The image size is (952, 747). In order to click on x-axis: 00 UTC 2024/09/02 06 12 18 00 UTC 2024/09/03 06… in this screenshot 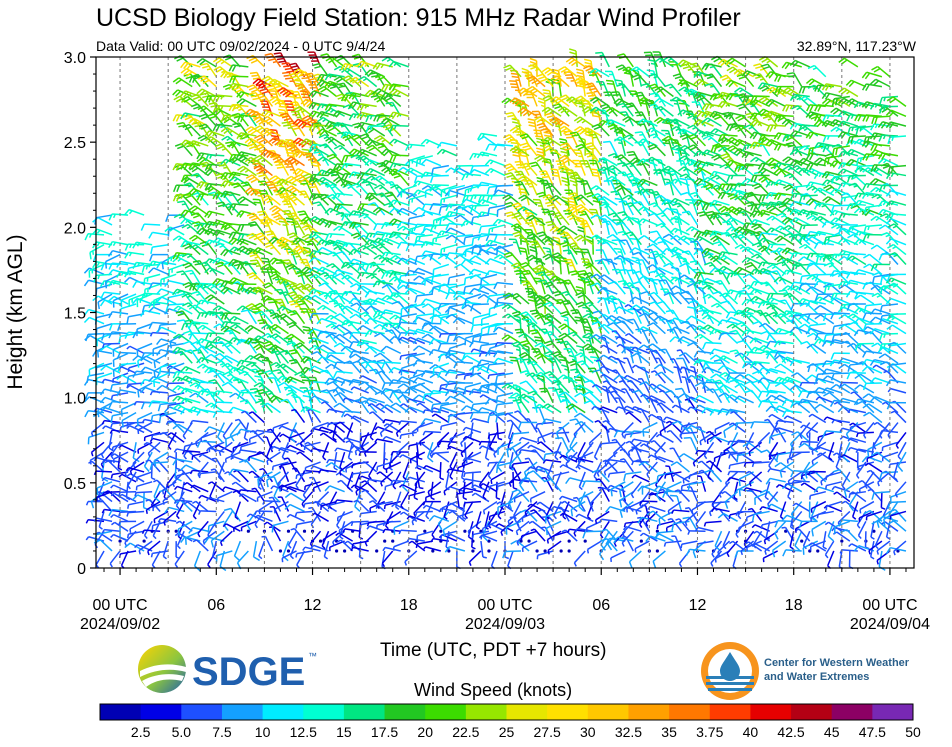, I will do `click(505, 600)`.